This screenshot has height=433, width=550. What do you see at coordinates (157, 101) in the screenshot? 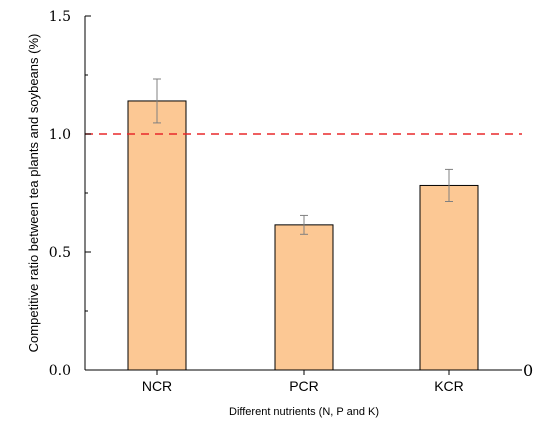
I see `error-bar-ncr` at bounding box center [157, 101].